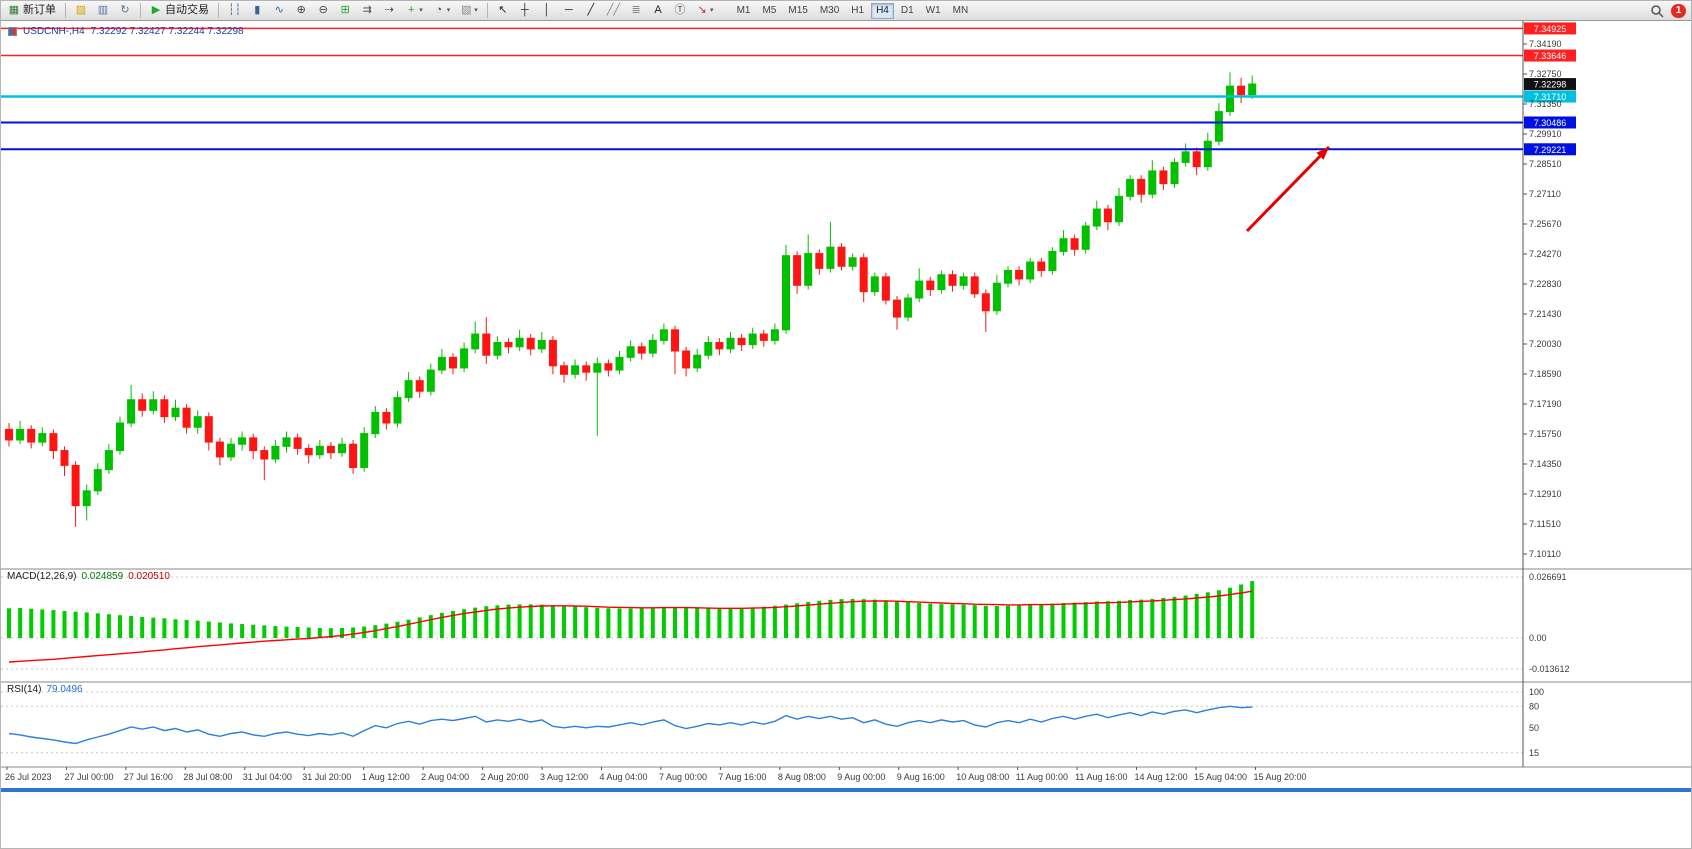 The width and height of the screenshot is (1692, 849). I want to click on chart-shift-icon: ⇢, so click(389, 10).